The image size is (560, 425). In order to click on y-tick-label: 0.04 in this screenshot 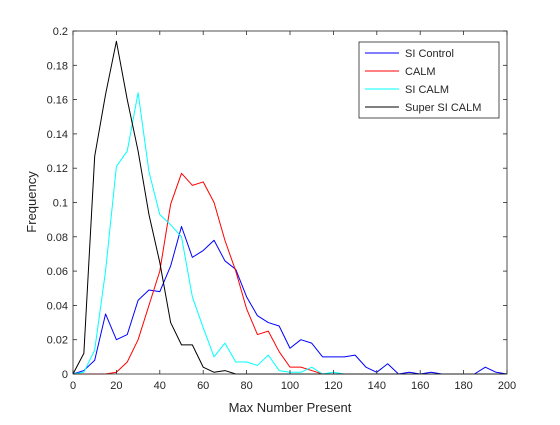, I will do `click(57, 306)`.